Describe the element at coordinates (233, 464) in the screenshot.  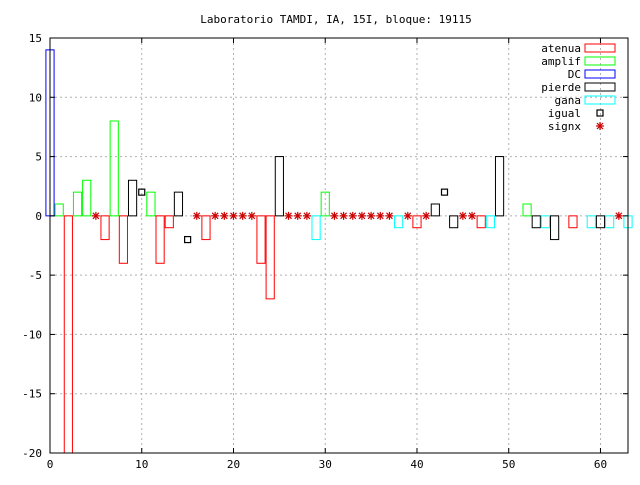
I see `x-tick-label: 20` at that location.